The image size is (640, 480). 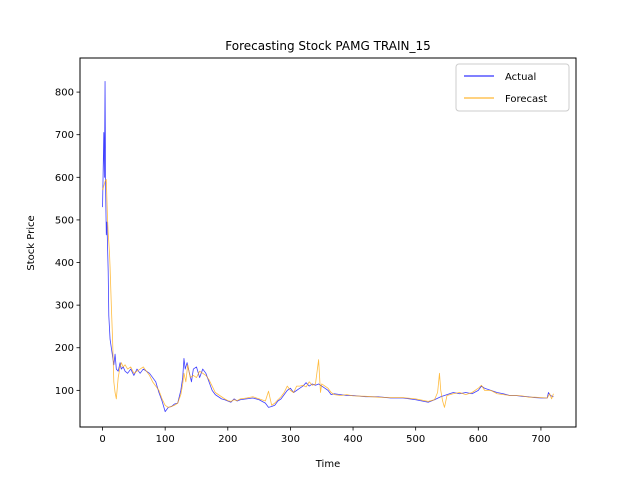 What do you see at coordinates (327, 464) in the screenshot?
I see `x-axis-title: Time` at bounding box center [327, 464].